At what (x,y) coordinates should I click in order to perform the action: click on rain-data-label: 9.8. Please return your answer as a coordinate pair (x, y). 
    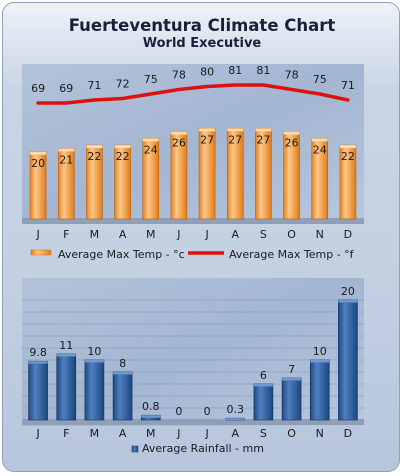
    Looking at the image, I should click on (38, 352).